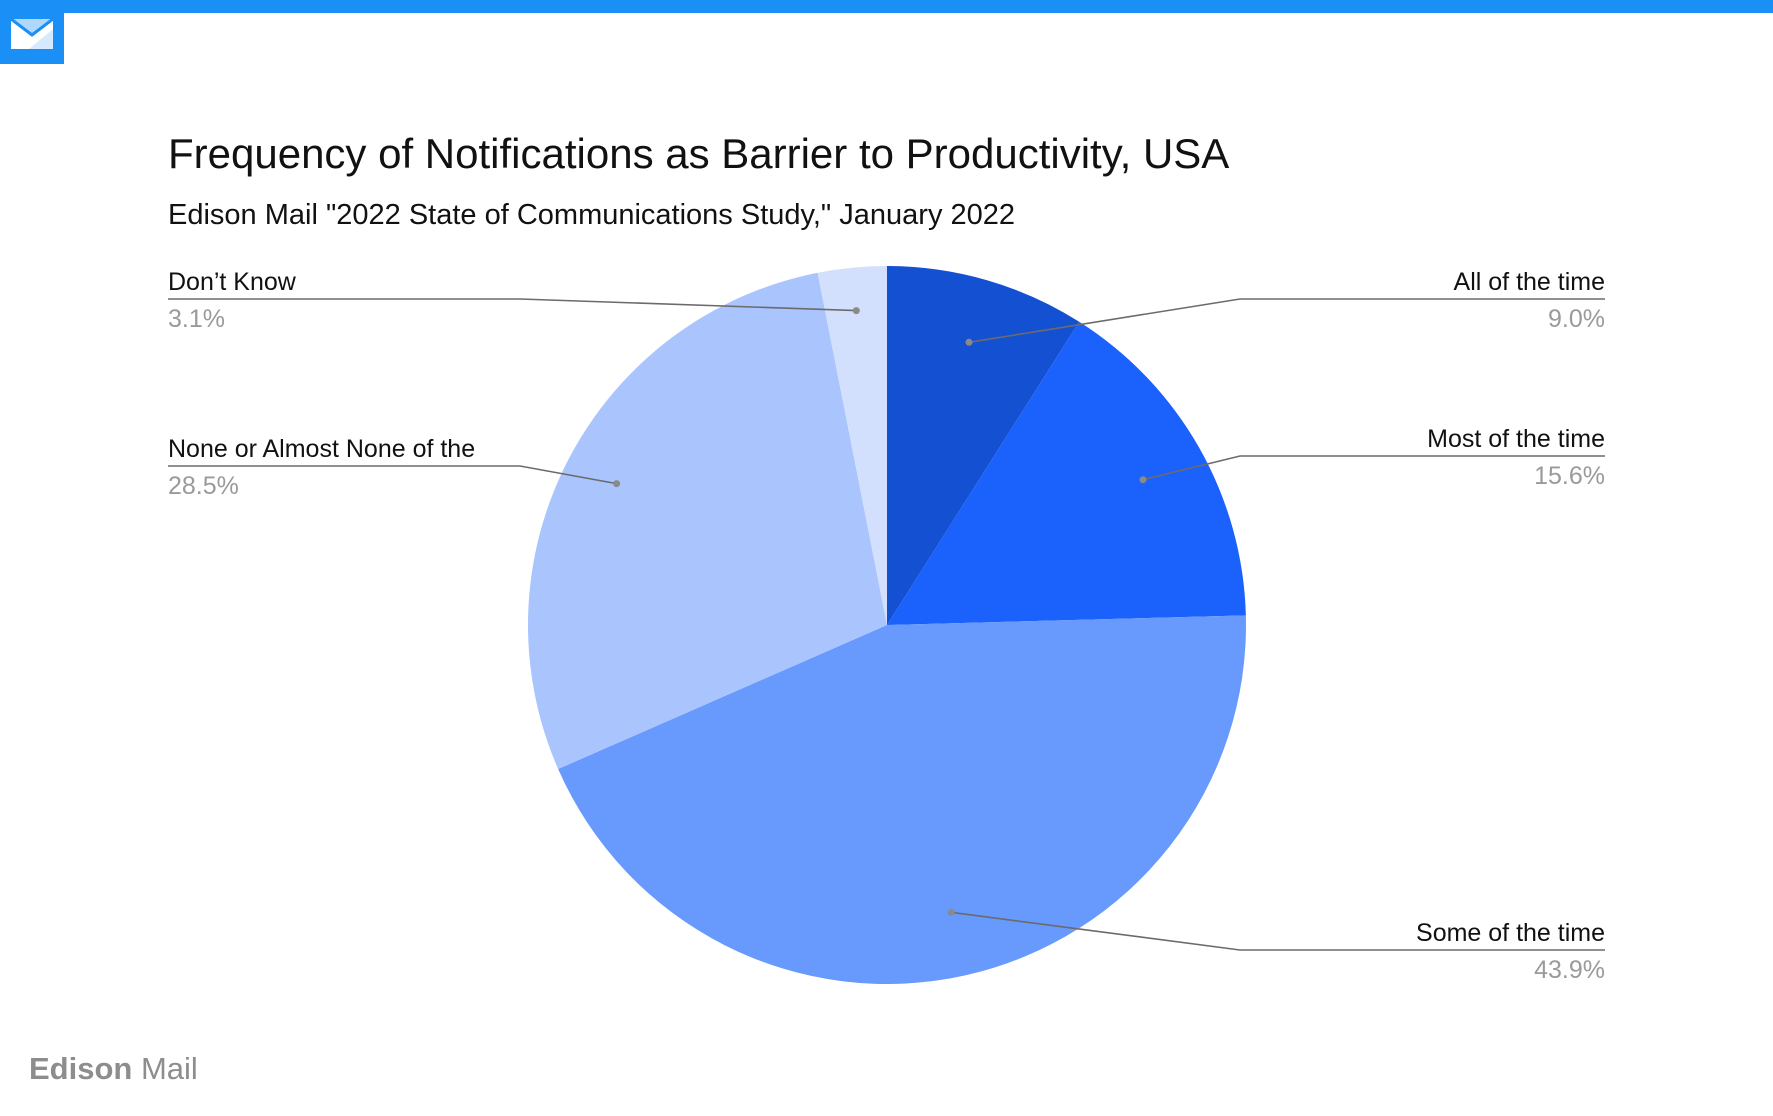 The width and height of the screenshot is (1773, 1116). What do you see at coordinates (856, 311) in the screenshot?
I see `leader-dot-don-t-know` at bounding box center [856, 311].